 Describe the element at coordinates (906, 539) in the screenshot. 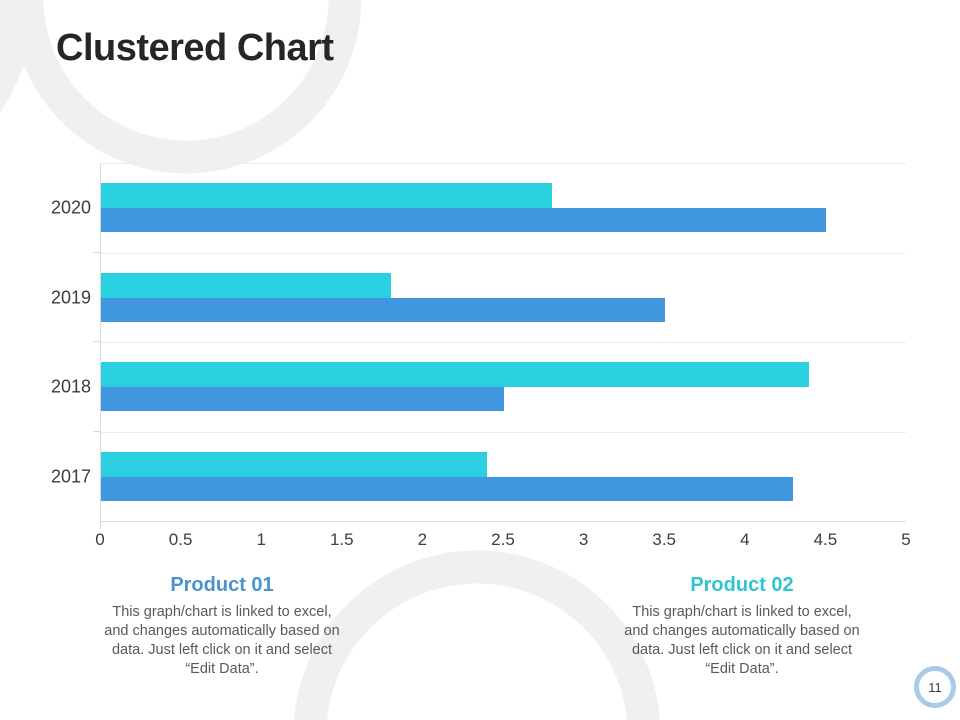

I see `x-axis-tick-label: 5` at that location.